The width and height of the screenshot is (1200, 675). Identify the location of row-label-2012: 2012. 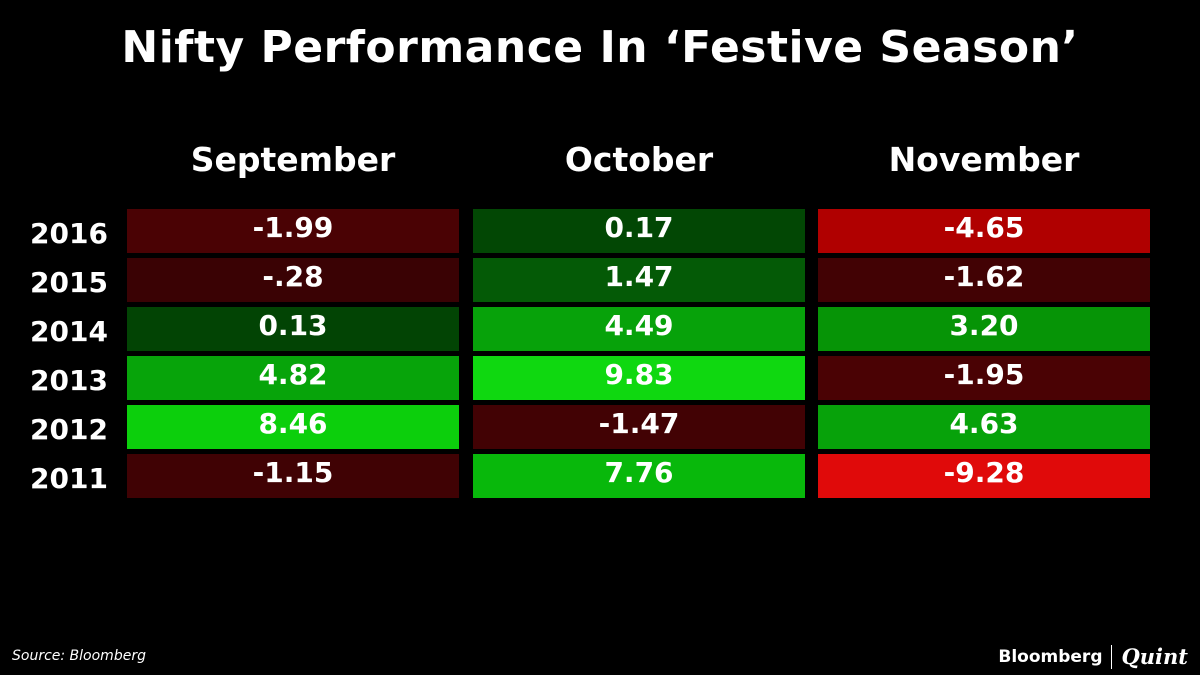
(69, 429).